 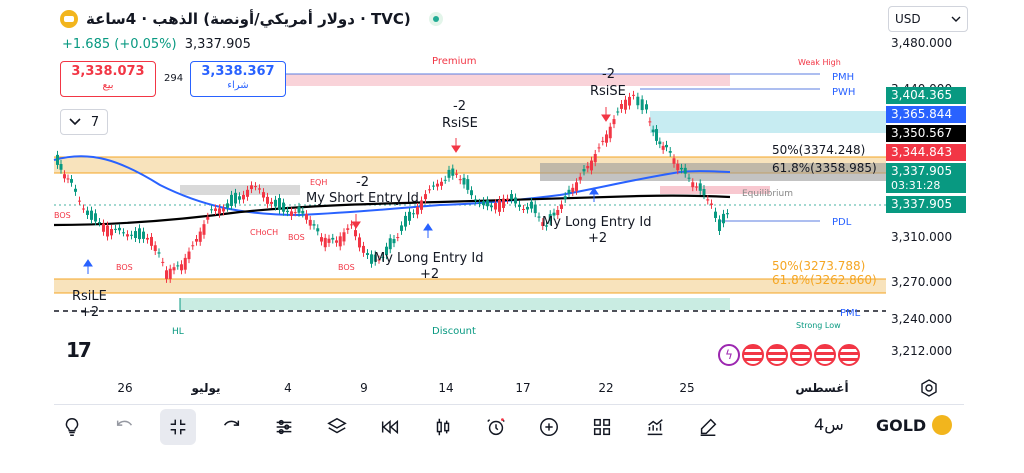 I want to click on symbol-button: GOLD, so click(x=914, y=425).